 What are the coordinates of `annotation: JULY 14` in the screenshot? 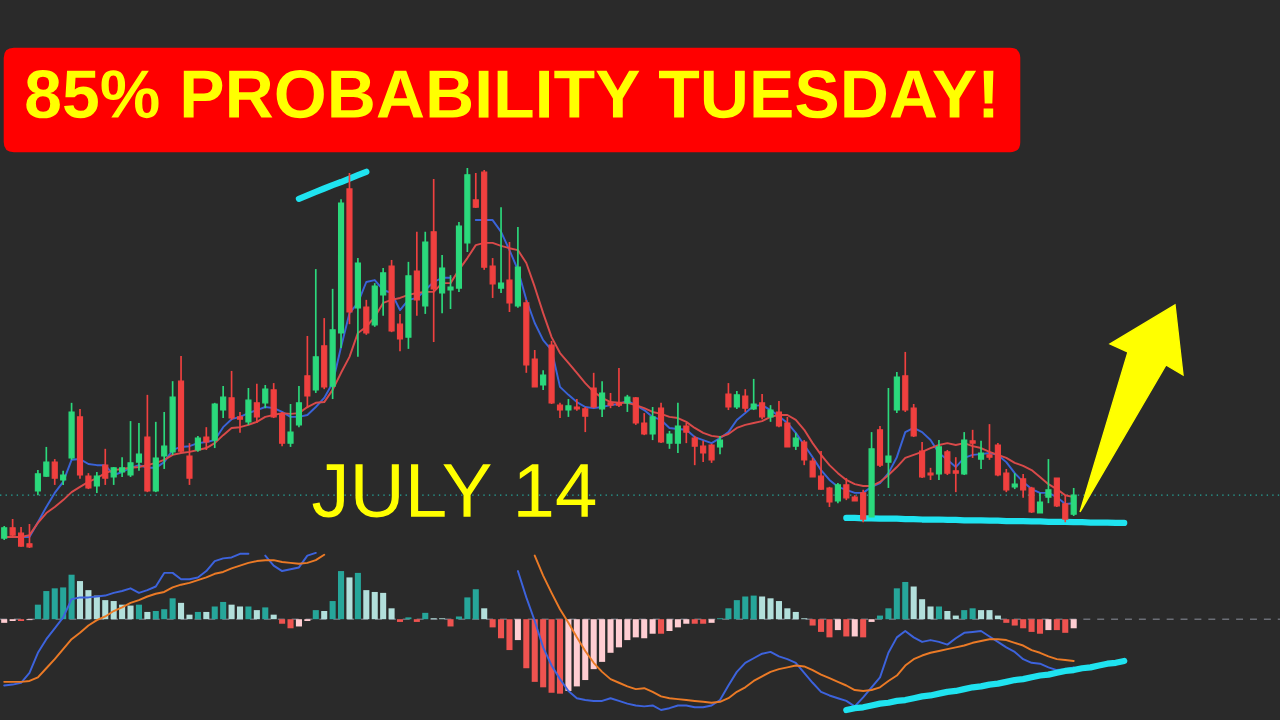 It's located at (454, 491).